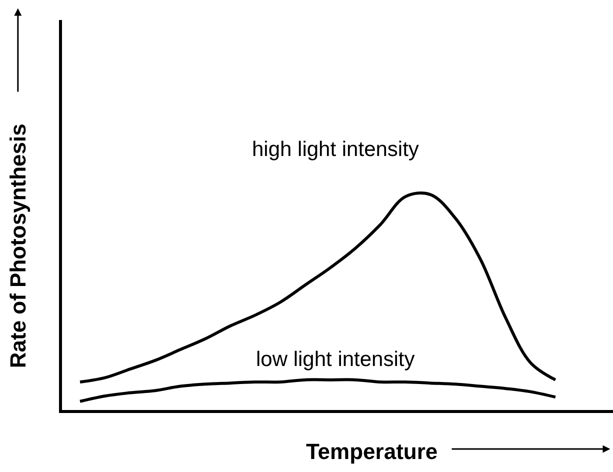 Image resolution: width=613 pixels, height=472 pixels. I want to click on series-label: low light intensity, so click(336, 359).